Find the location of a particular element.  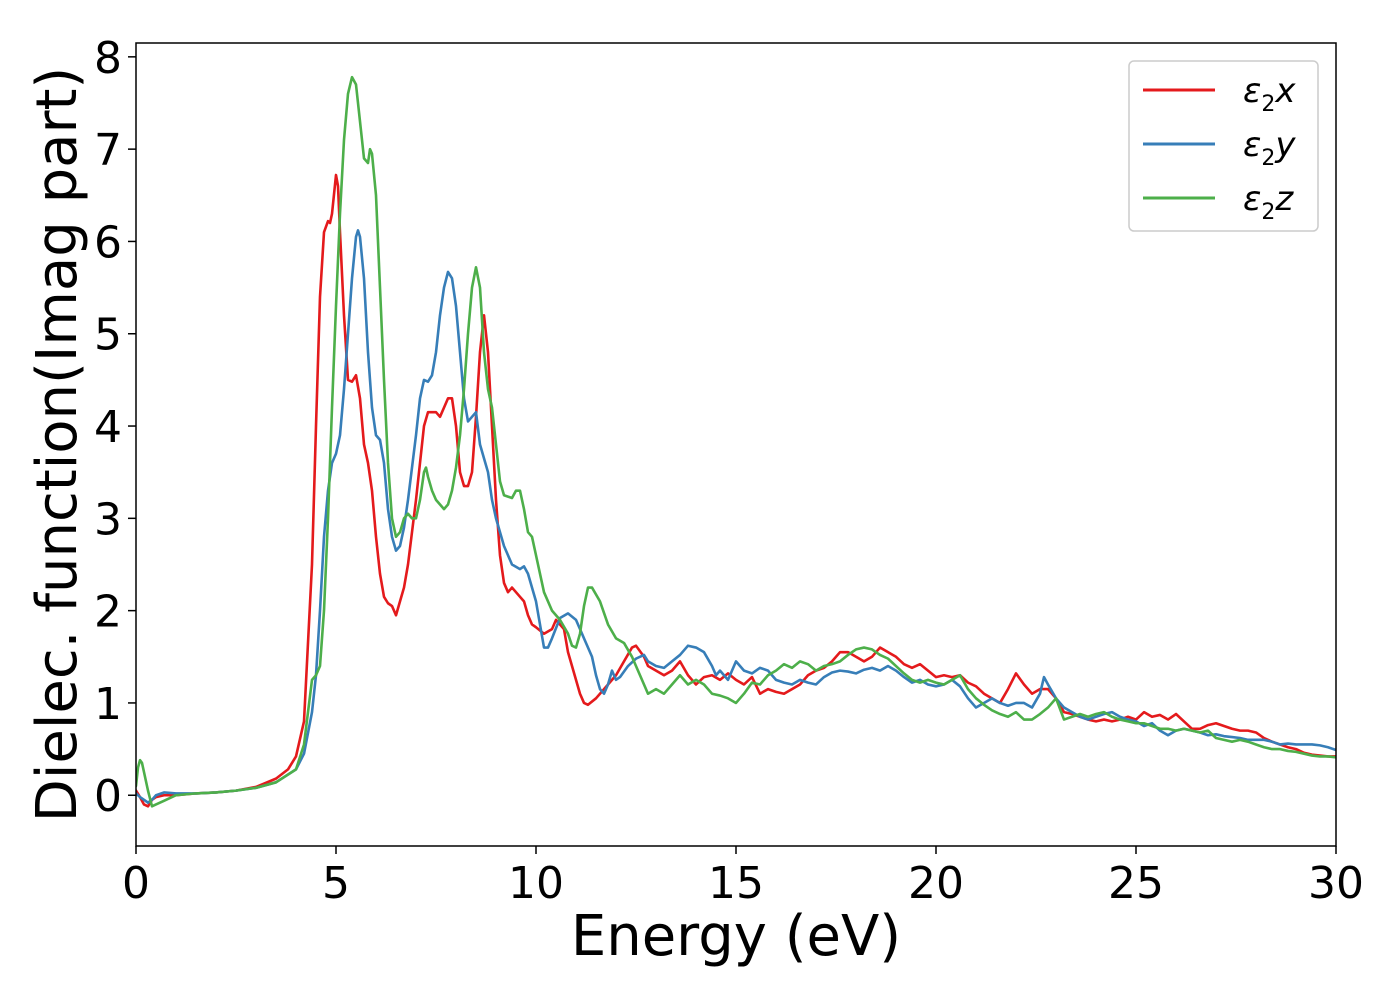

legend: ε2x ε2y ε2z is located at coordinates (1223, 146).